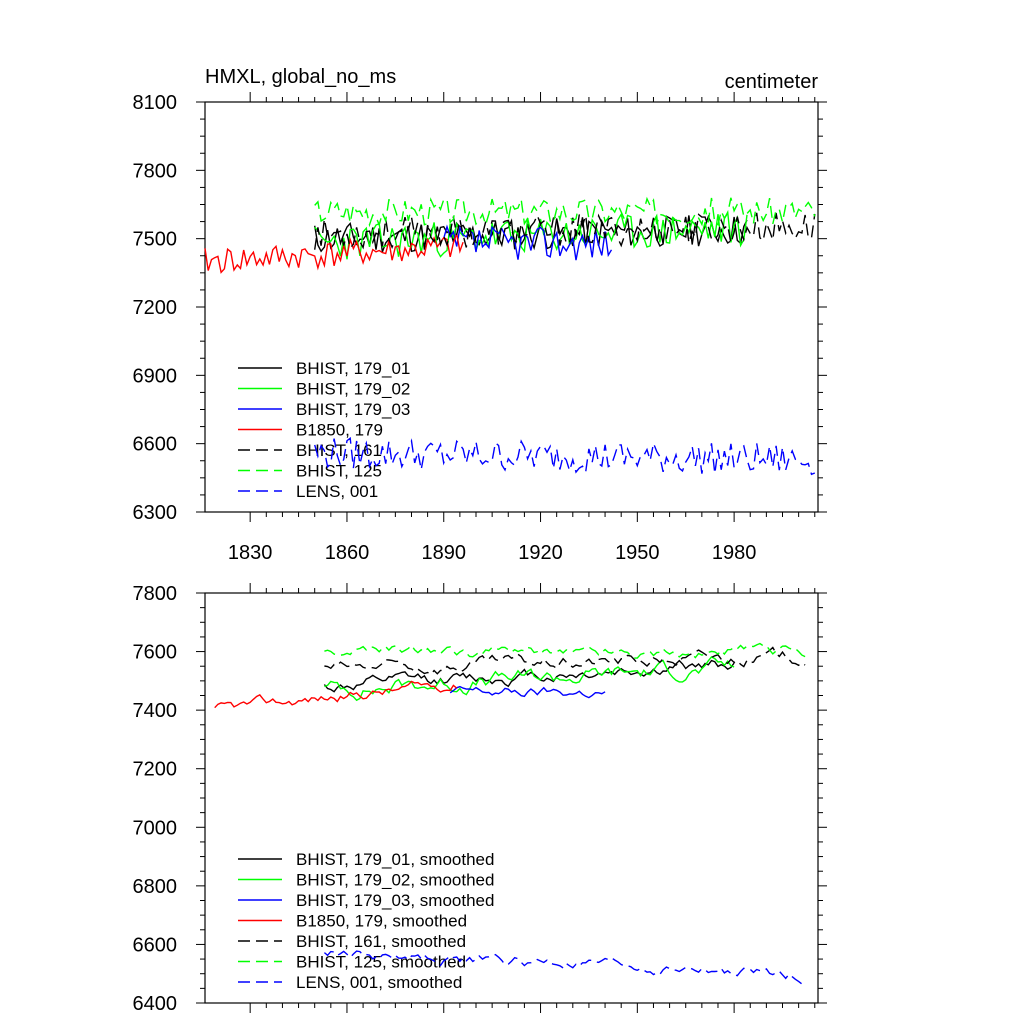 This screenshot has height=1029, width=1024. I want to click on panel1-title-left: HMXL, global_no_ms, so click(300, 77).